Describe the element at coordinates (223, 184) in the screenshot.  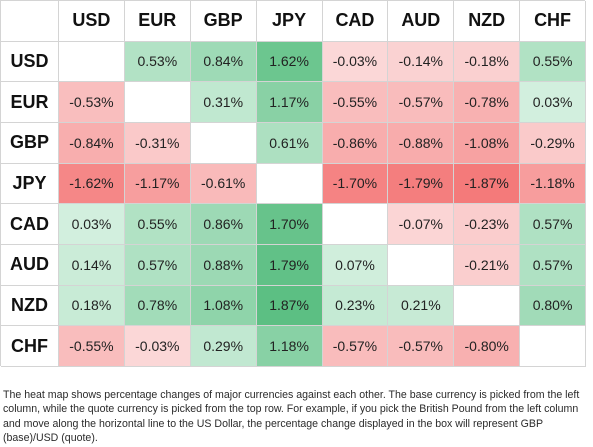
I see `heatmap-cell-jpy-gbp: -0.61%` at that location.